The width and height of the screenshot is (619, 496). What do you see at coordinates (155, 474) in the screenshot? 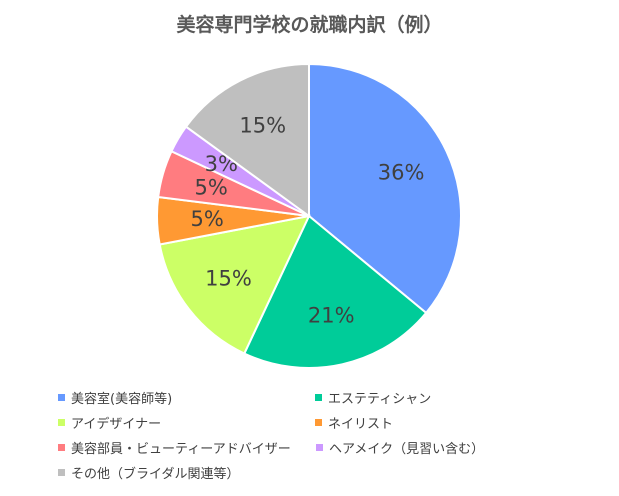
I see `legend-label-6: その他（ブライダル関連等）` at bounding box center [155, 474].